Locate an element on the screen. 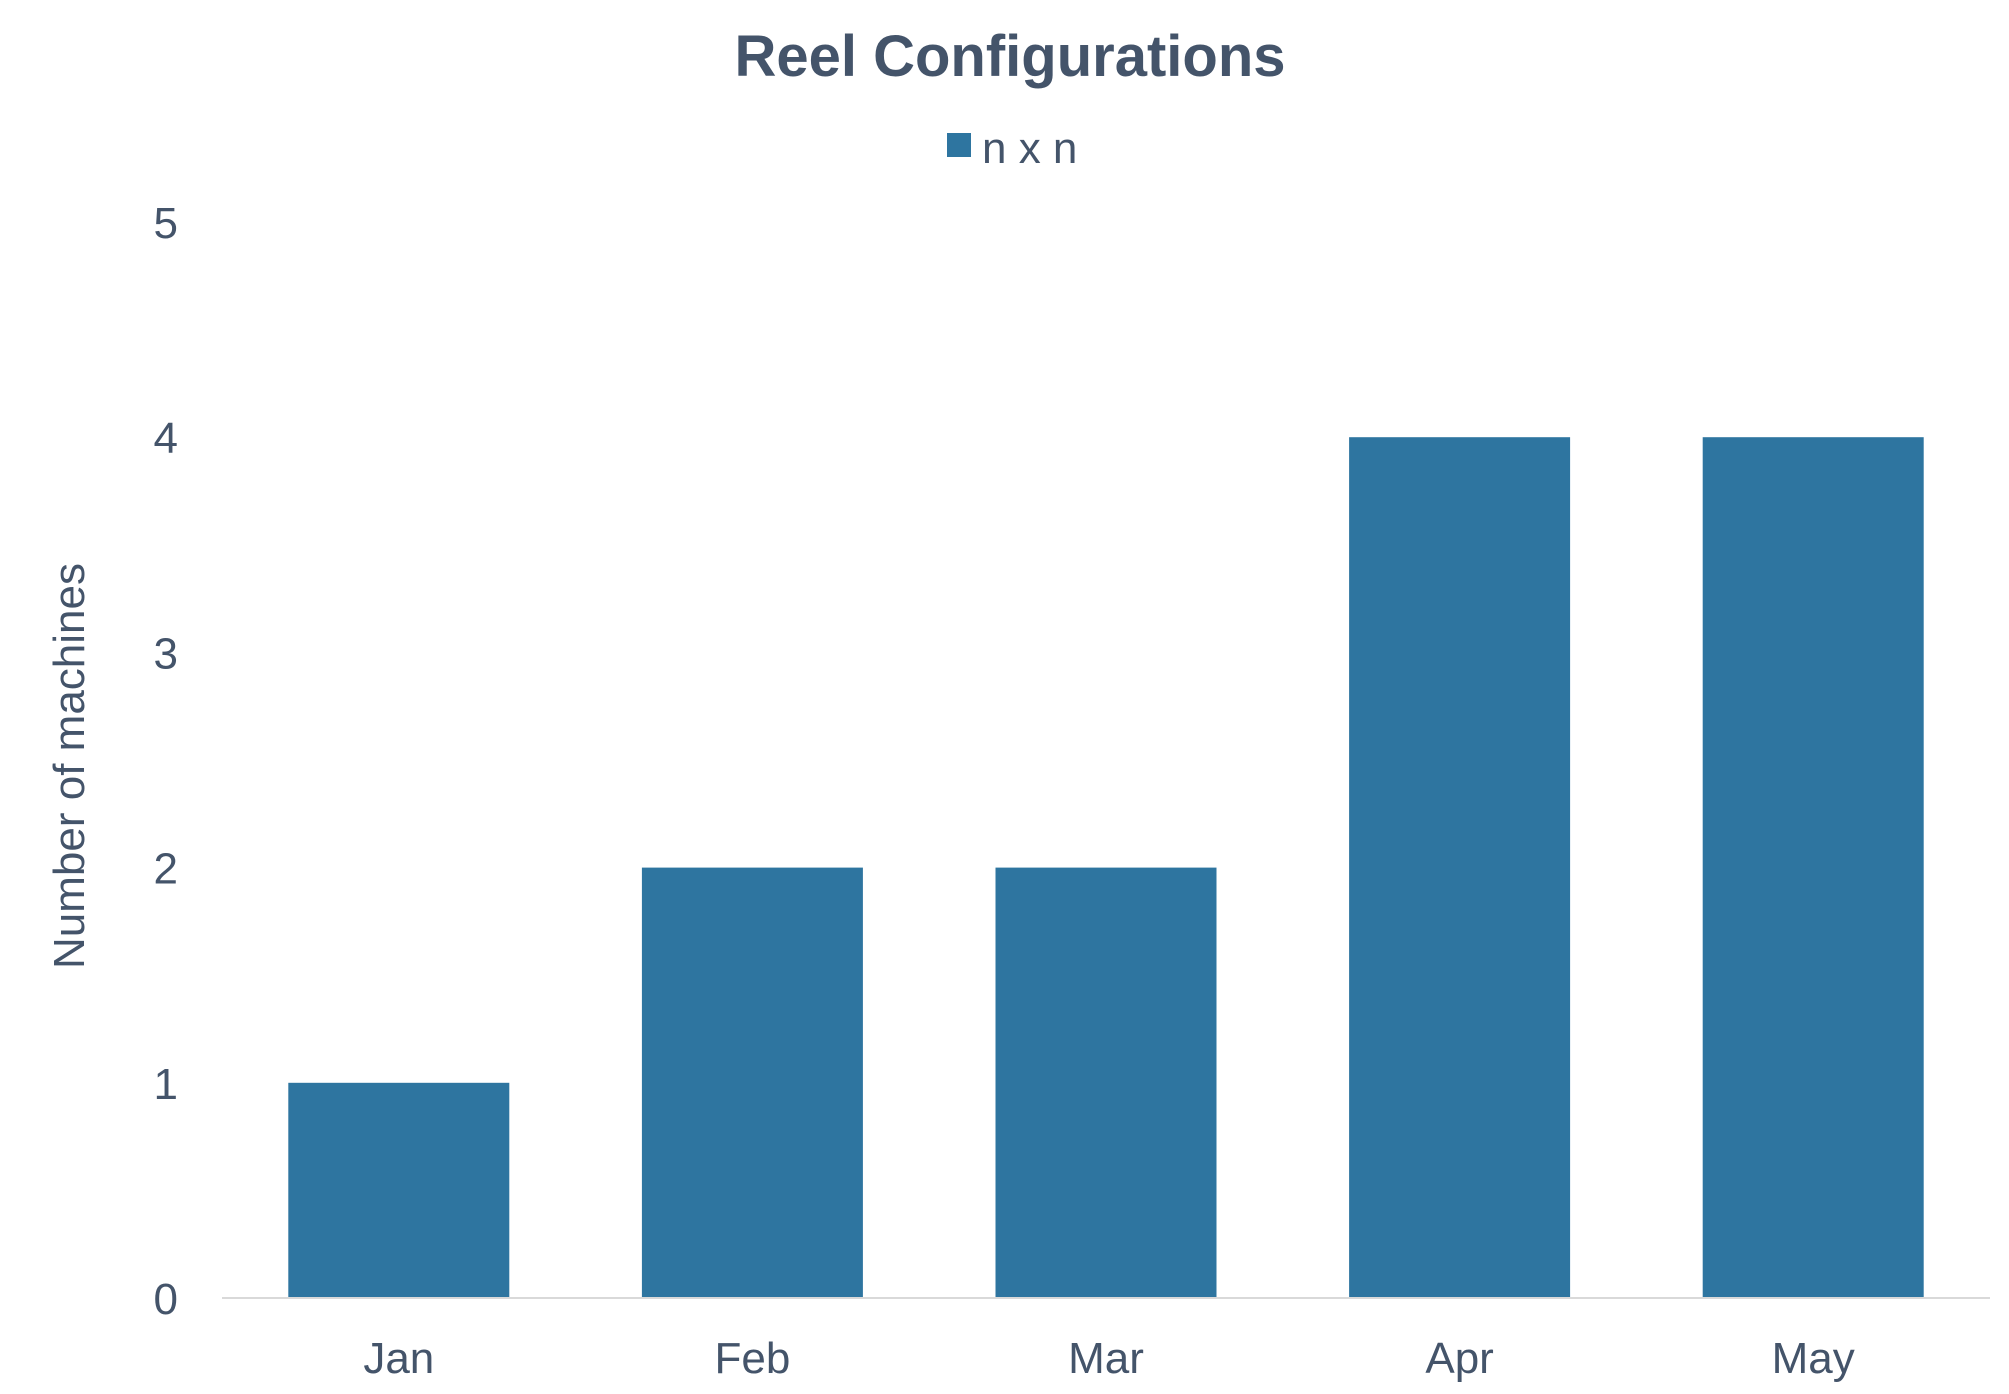 This screenshot has width=2009, height=1394. y-tick-label: 0 is located at coordinates (166, 1299).